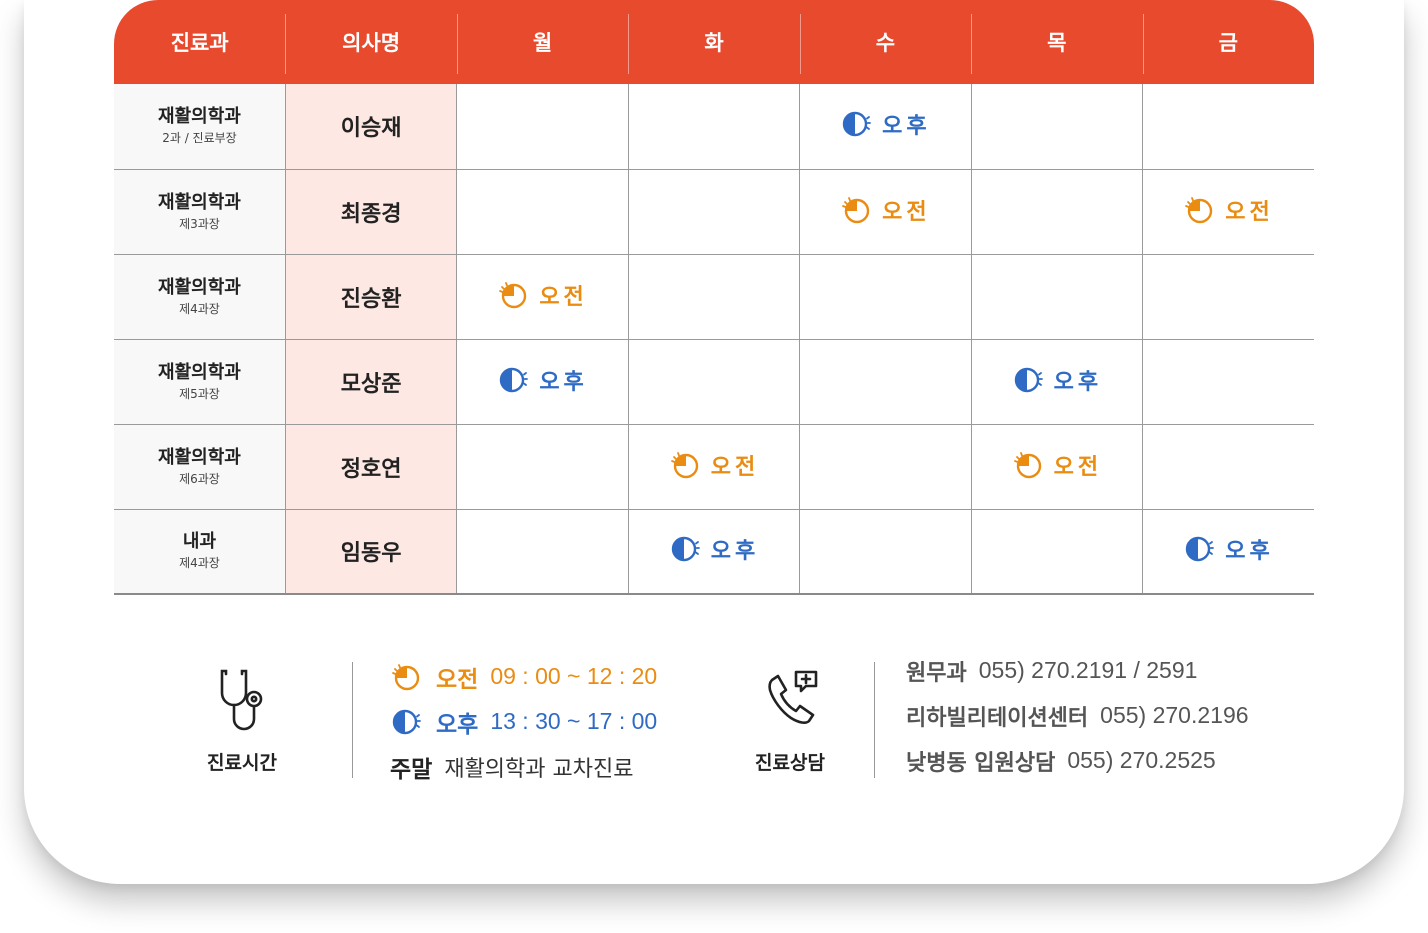 The height and width of the screenshot is (933, 1428). Describe the element at coordinates (539, 769) in the screenshot. I see `weekend-text: 재활의학과 교차진료` at that location.